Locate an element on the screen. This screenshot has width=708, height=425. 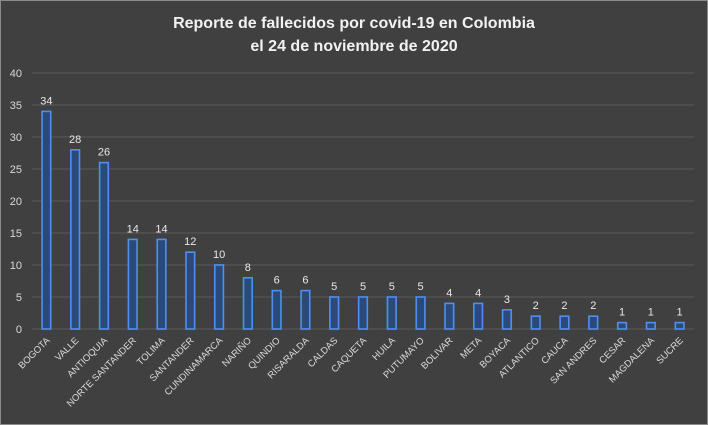
bar-nariño is located at coordinates (247, 303).